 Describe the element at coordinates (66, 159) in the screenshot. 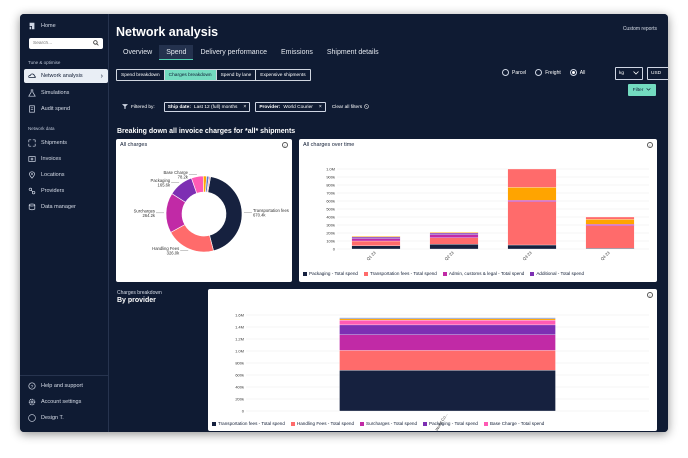

I see `sidebar-item-invoices: Invoices` at that location.